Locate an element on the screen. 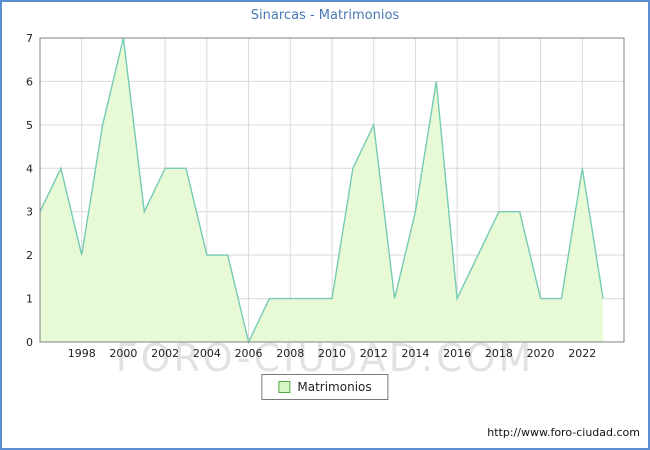 The image size is (650, 450). legend: Matrimonios is located at coordinates (325, 387).